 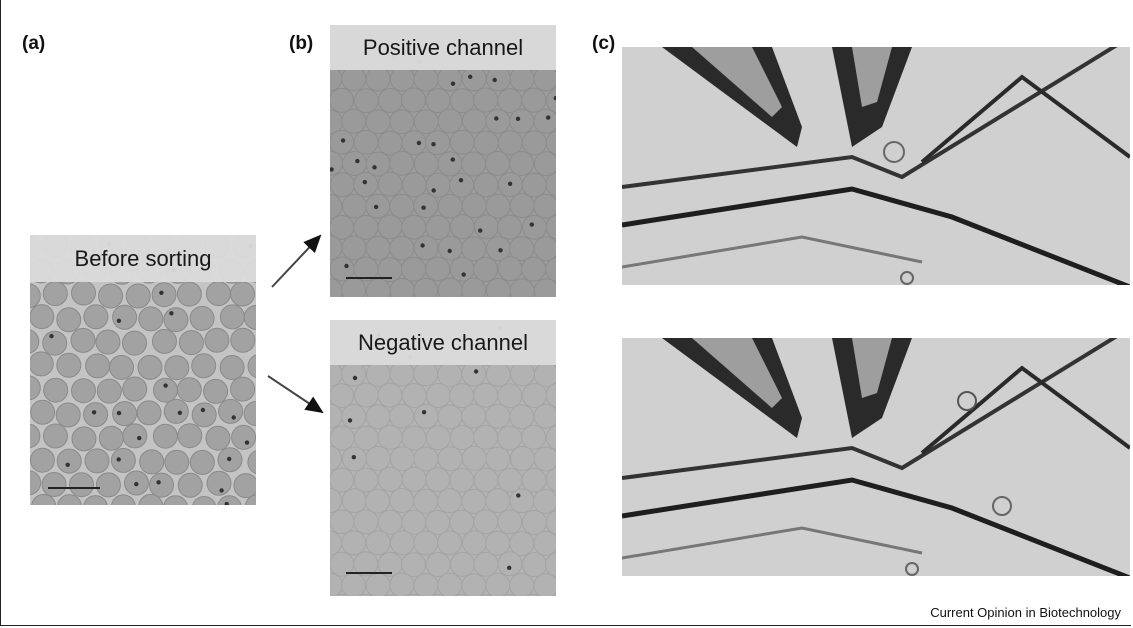 I want to click on micrograph-title-before: Before sorting, so click(x=143, y=258).